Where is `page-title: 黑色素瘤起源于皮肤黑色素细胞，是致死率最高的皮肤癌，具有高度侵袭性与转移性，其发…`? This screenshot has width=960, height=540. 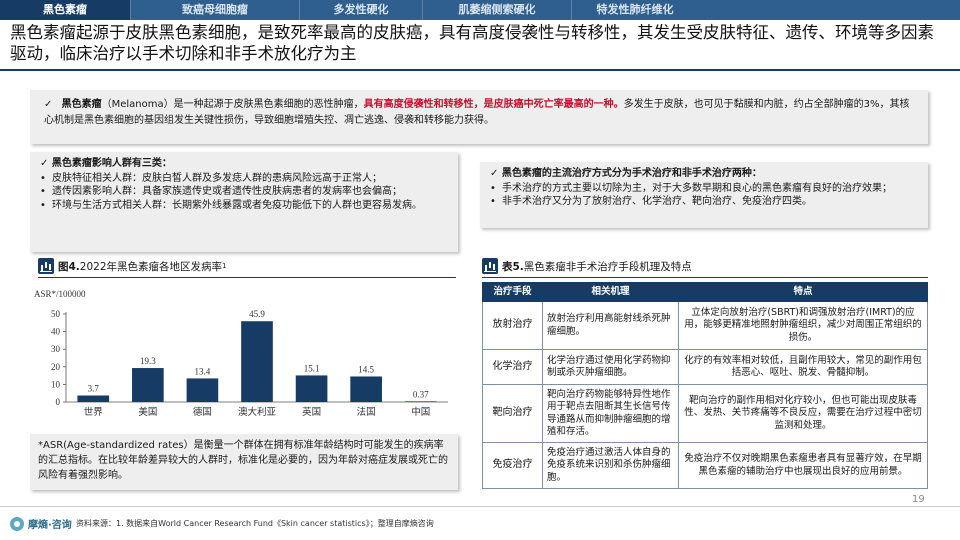
page-title: 黑色素瘤起源于皮肤黑色素细胞，是致死率最高的皮肤癌，具有高度侵袭性与转移性，其发… is located at coordinates (472, 43).